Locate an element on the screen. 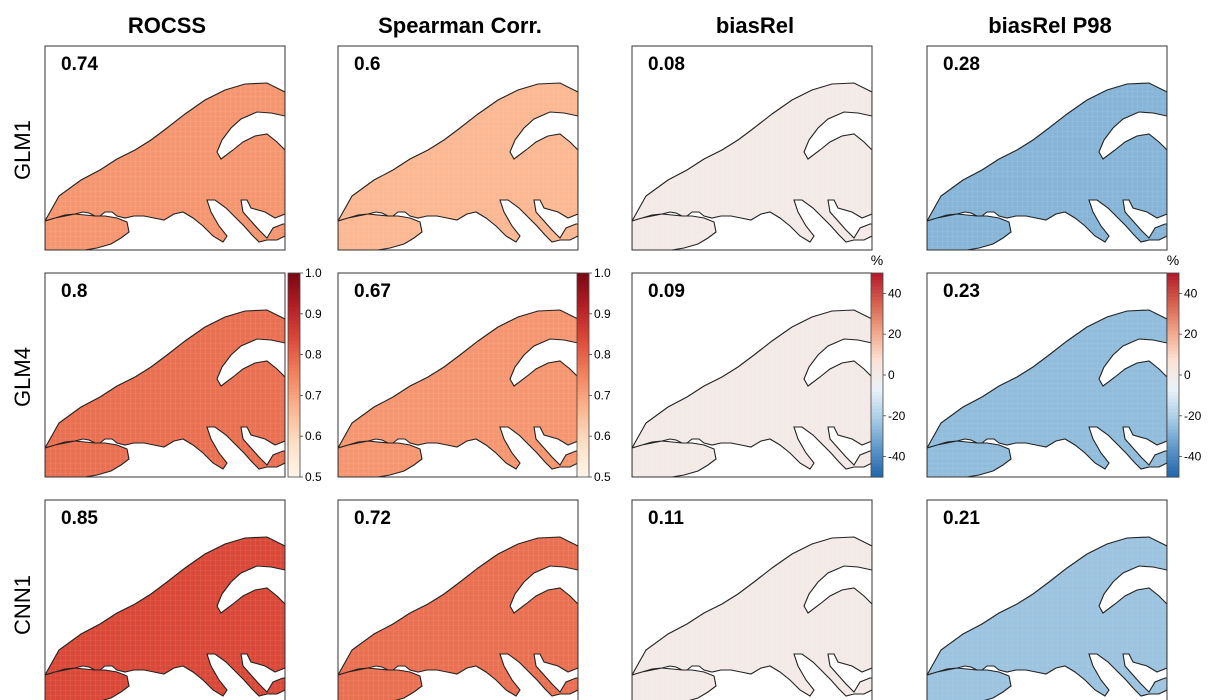 This screenshot has width=1210, height=700. map-panel-glm4-col4 is located at coordinates (1047, 375).